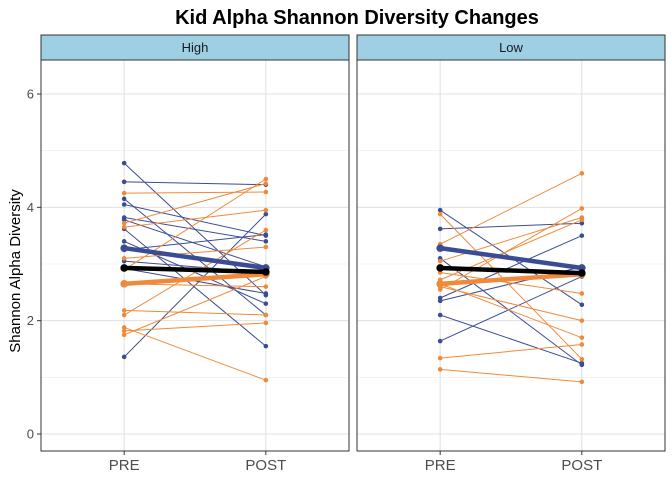 This screenshot has height=480, width=672. I want to click on y-tick-label: 6, so click(30, 94).